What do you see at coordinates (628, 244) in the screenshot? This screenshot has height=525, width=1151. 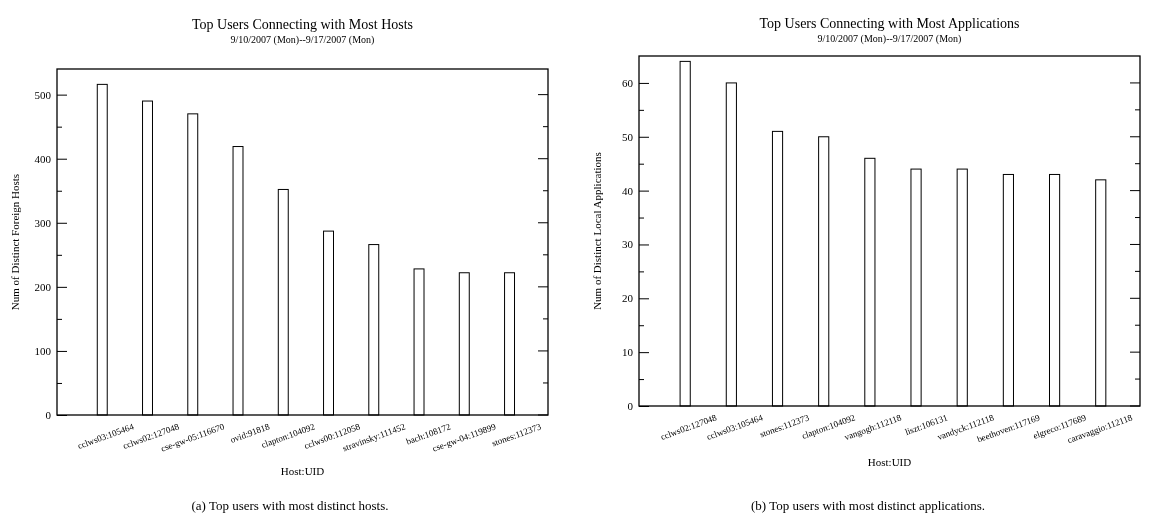 I see `y-tick-label: 30` at bounding box center [628, 244].